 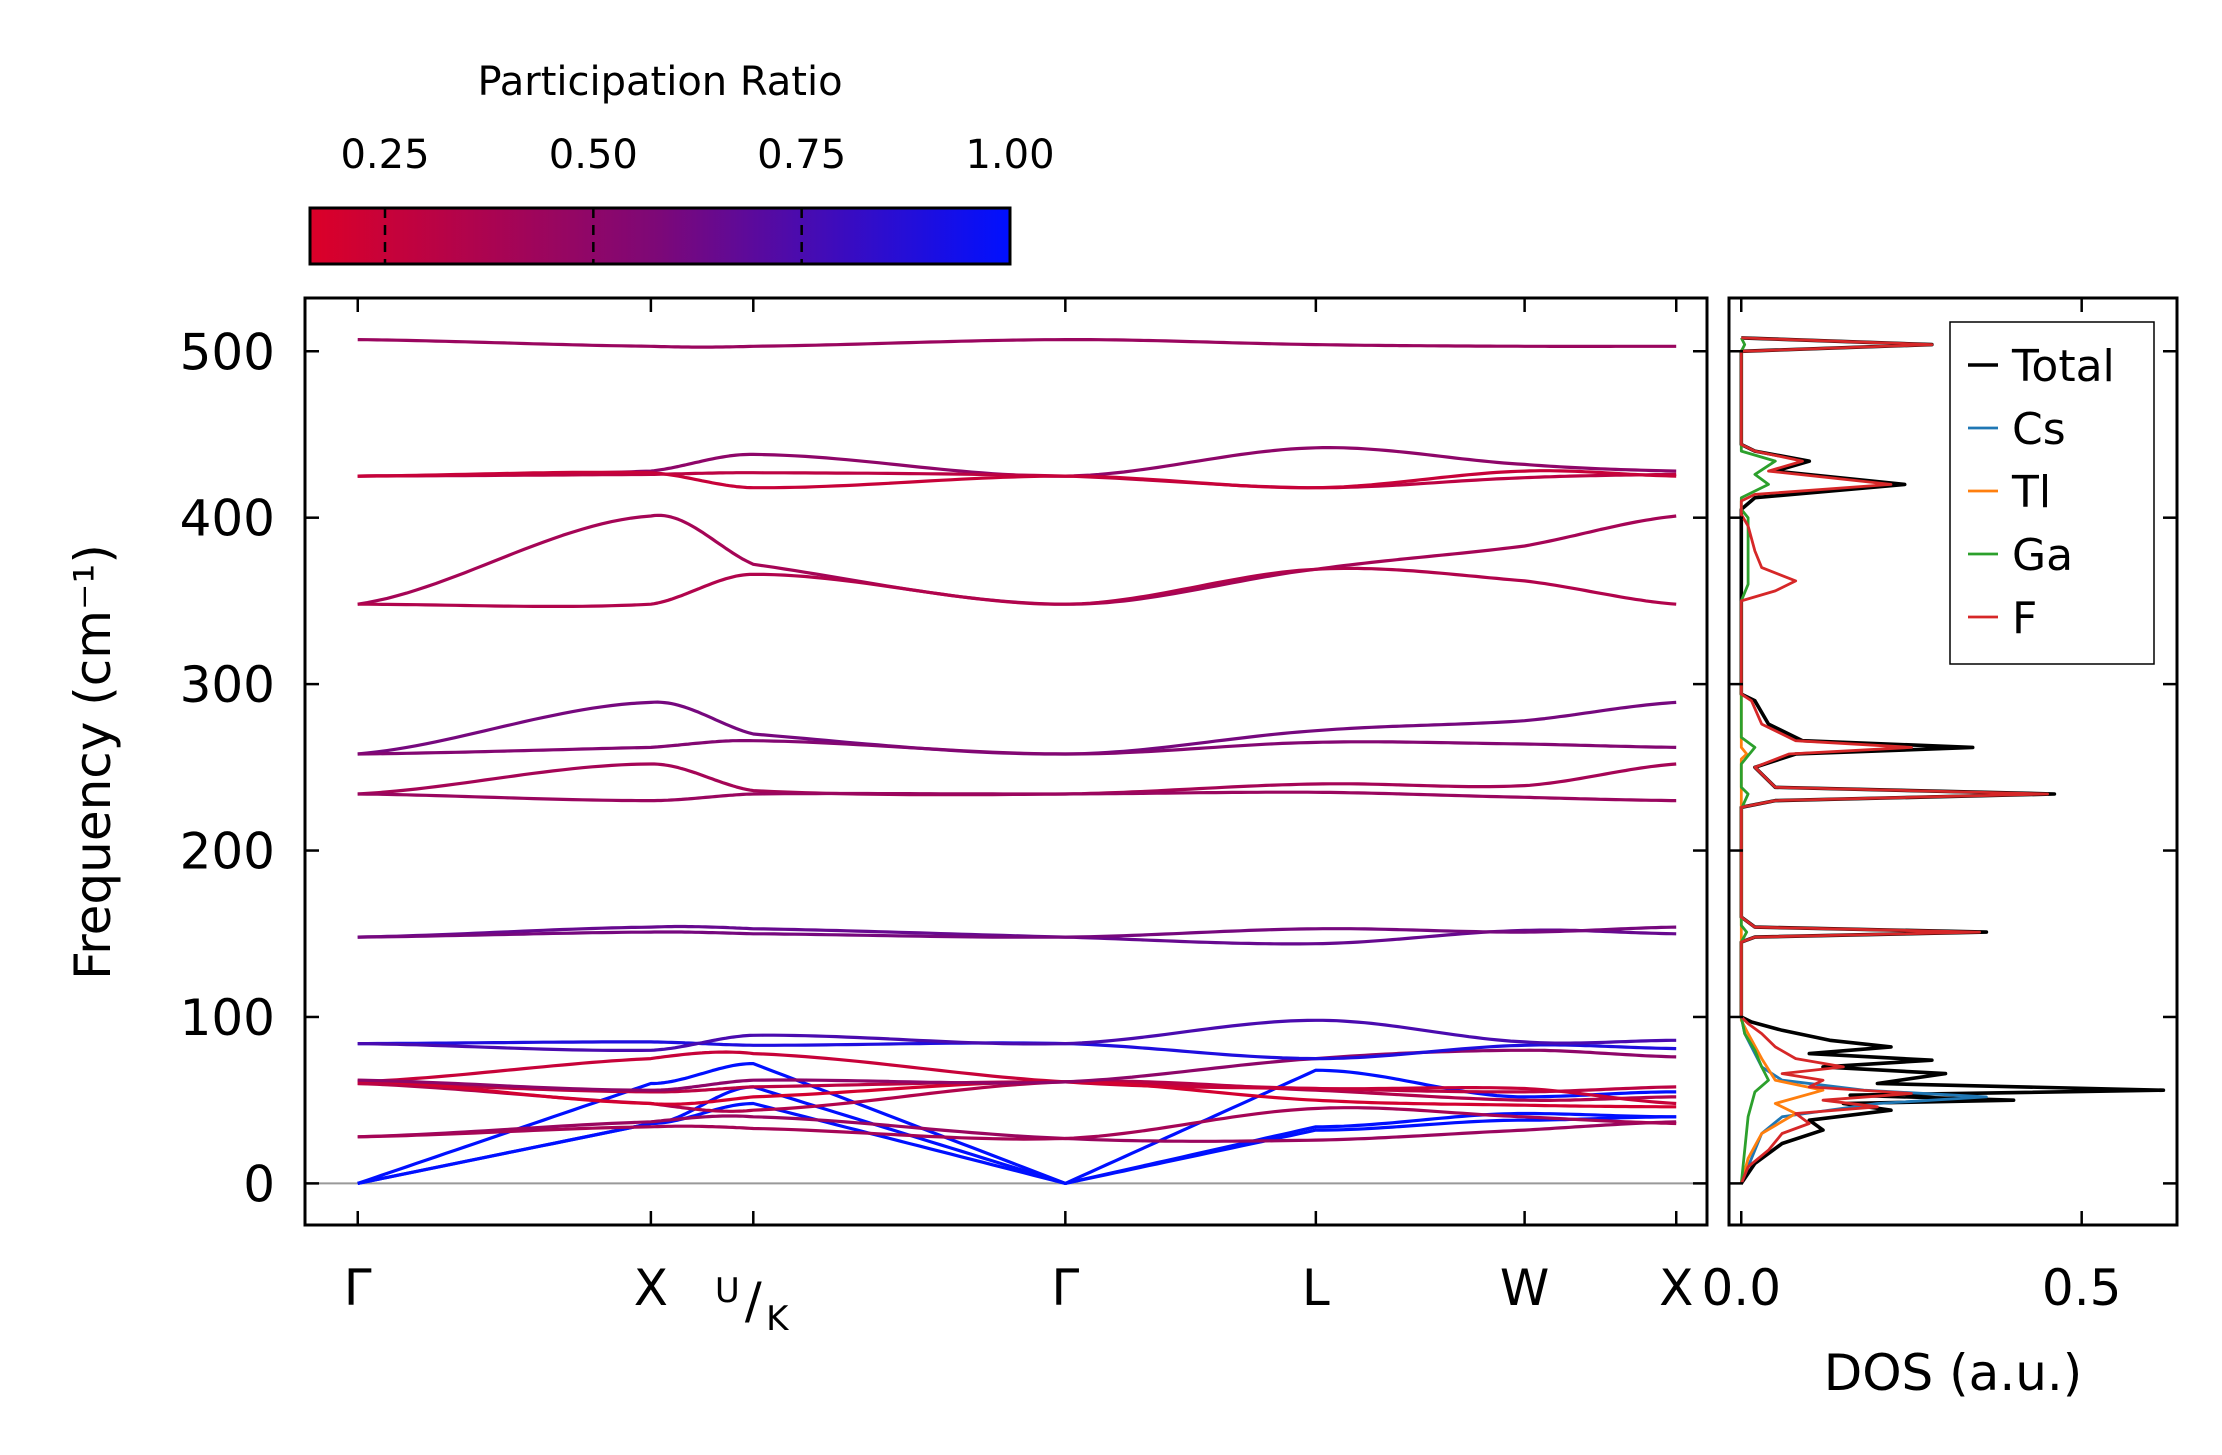 I want to click on legend-label: Total, so click(x=2063, y=366).